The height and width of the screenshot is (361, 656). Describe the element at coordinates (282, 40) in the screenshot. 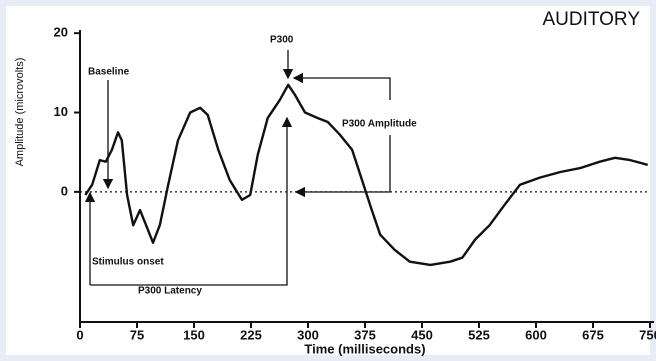

I see `annotation: P300` at that location.